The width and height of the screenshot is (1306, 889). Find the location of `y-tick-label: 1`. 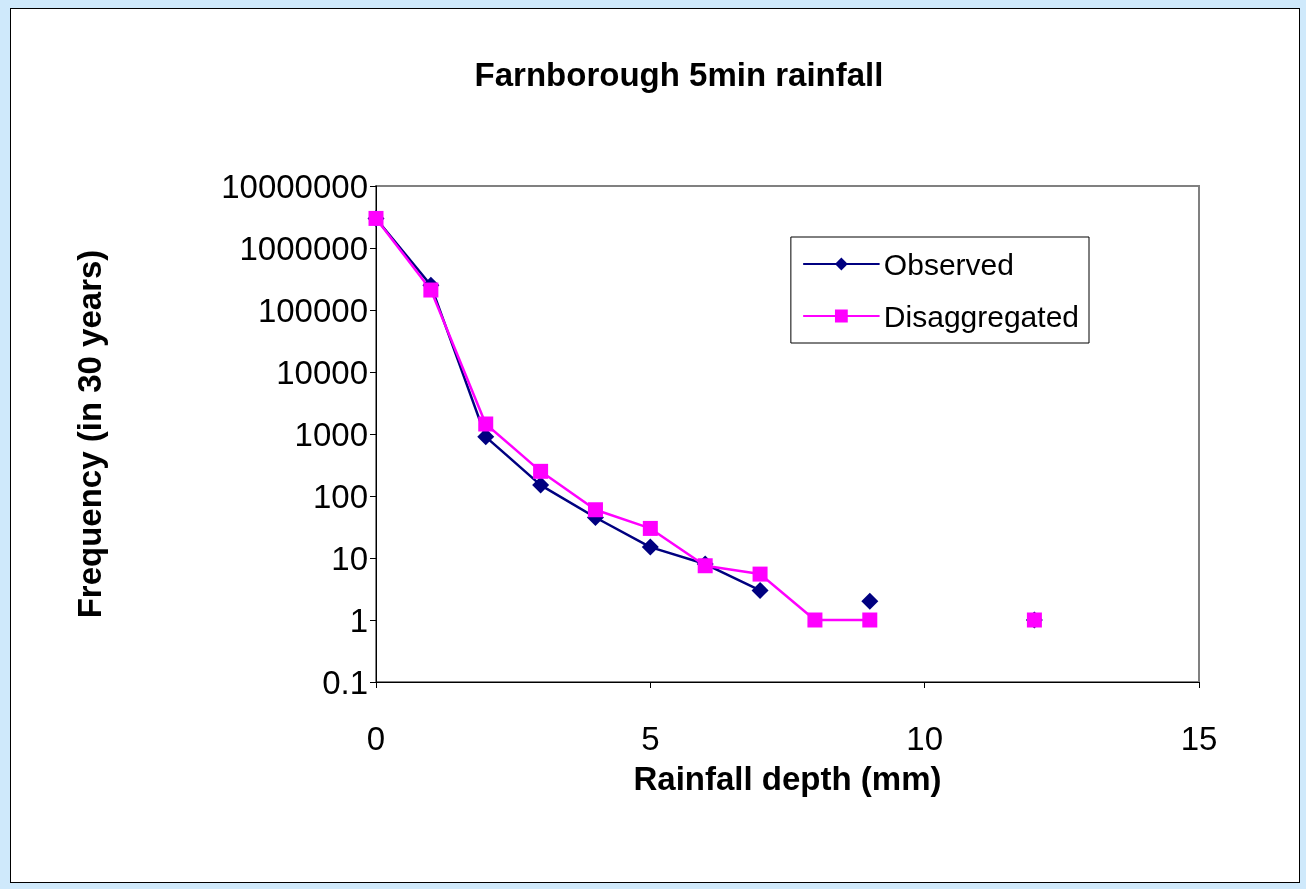

y-tick-label: 1 is located at coordinates (358, 620).